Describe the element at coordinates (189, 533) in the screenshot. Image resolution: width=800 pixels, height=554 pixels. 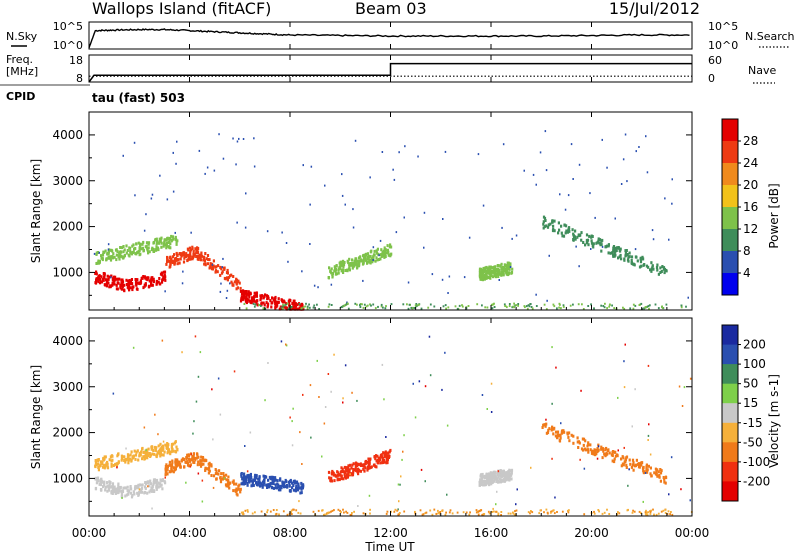
I see `x-tick-label: 04:00` at that location.